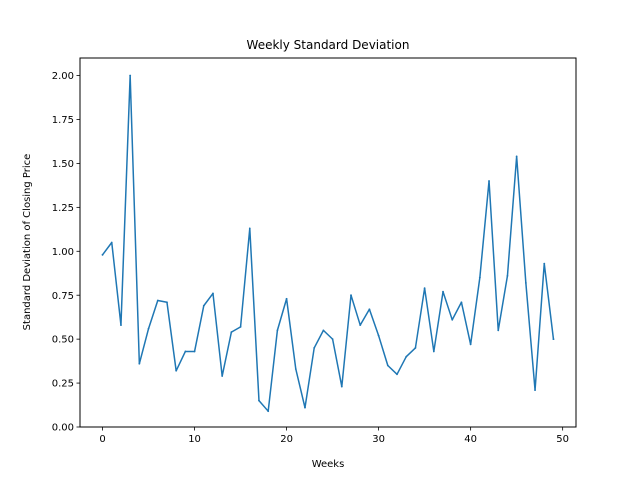  Describe the element at coordinates (334, 436) in the screenshot. I see `x-axis: 0 10 20 30 40 50` at that location.